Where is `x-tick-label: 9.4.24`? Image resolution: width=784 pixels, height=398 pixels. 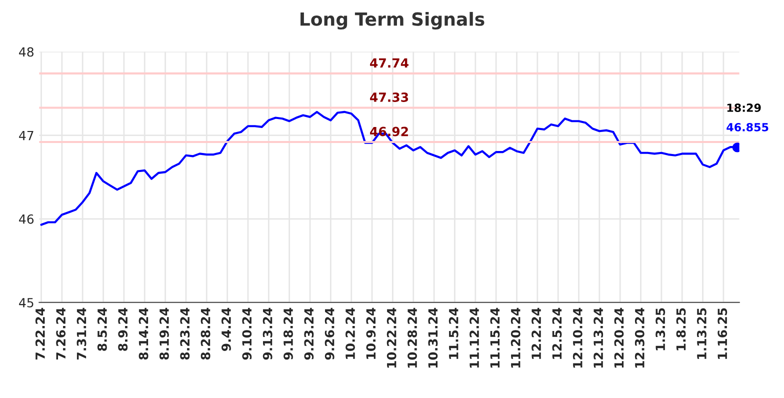 x-tick-label: 9.4.24 is located at coordinates (226, 329).